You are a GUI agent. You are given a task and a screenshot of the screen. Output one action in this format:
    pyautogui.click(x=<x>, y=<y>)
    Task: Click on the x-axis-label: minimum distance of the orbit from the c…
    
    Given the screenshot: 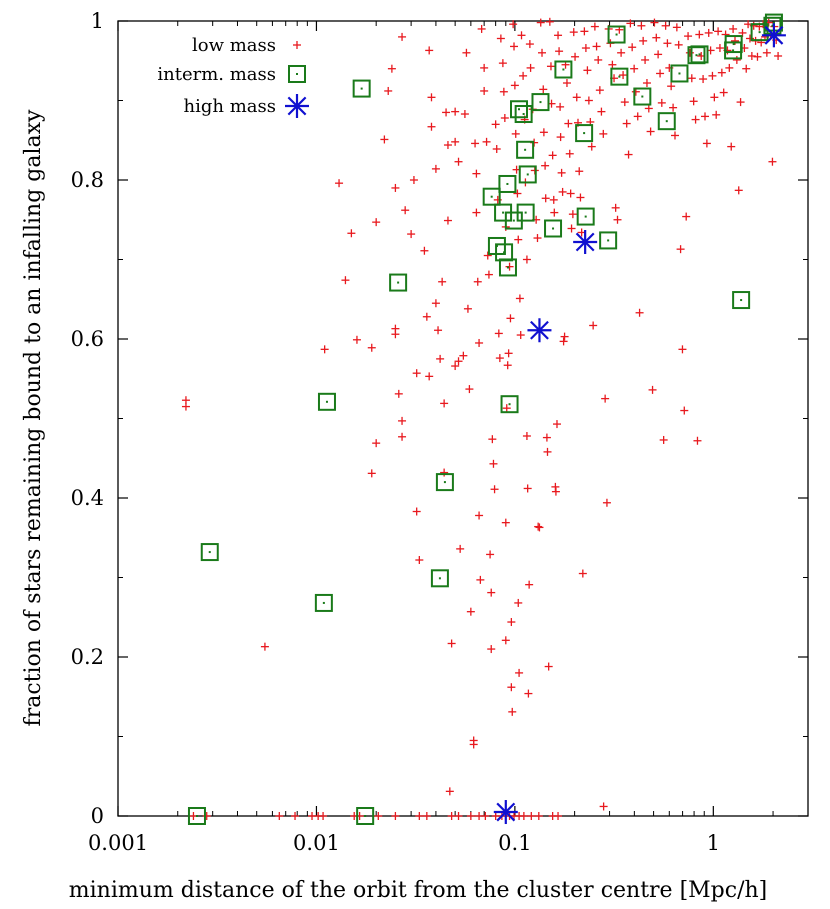 What is the action you would take?
    pyautogui.click(x=418, y=890)
    